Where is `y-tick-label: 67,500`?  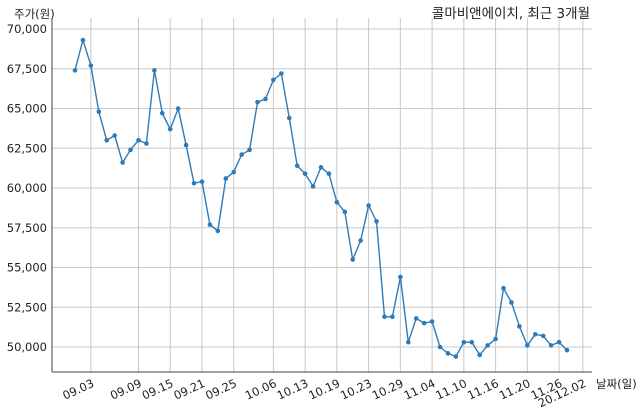
y-tick-label: 67,500 is located at coordinates (27, 69).